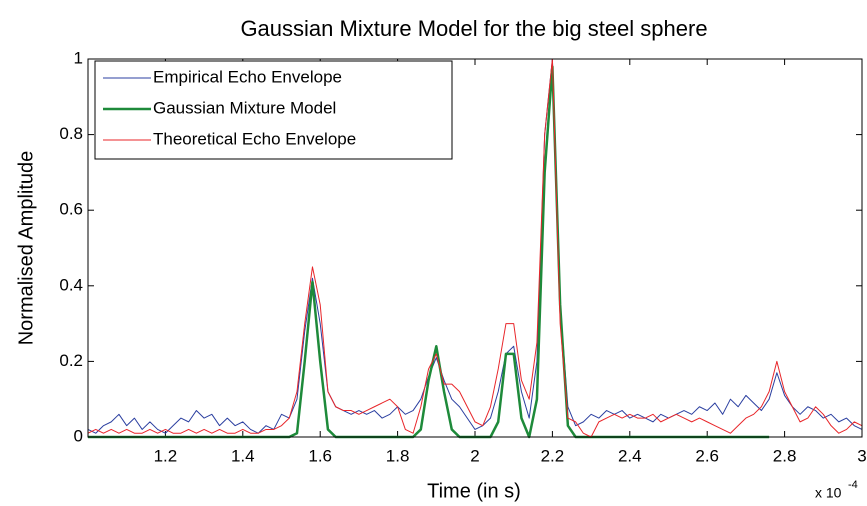  What do you see at coordinates (166, 455) in the screenshot?
I see `x-tick-label: 1.2` at bounding box center [166, 455].